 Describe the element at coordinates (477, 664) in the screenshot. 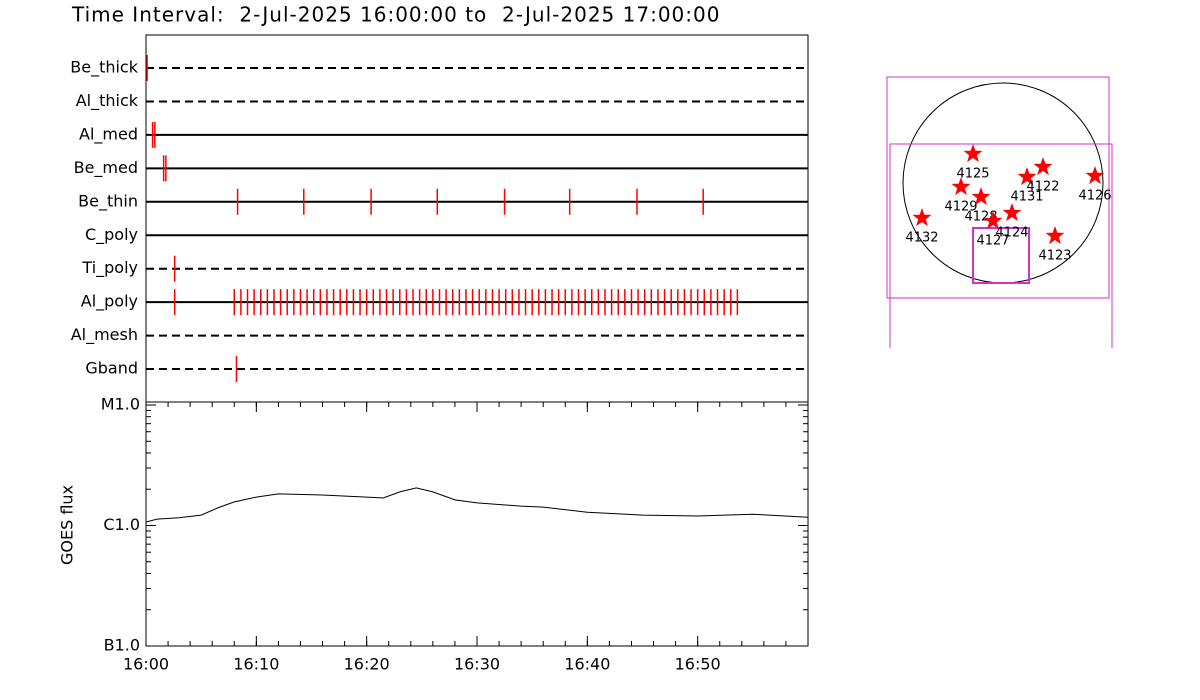

I see `x-tick-label: 16:30` at that location.